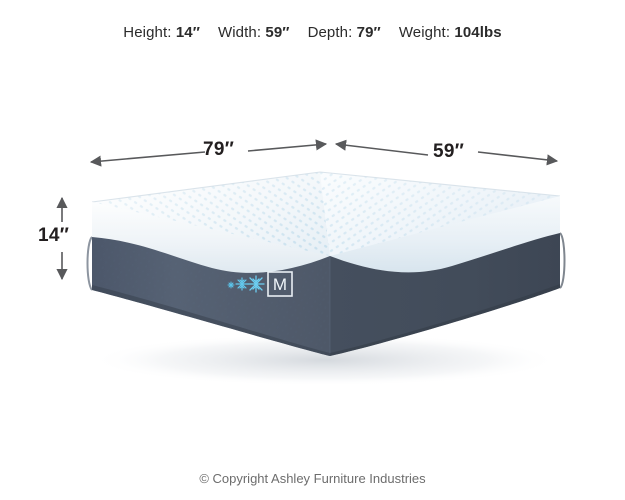  Describe the element at coordinates (312, 478) in the screenshot. I see `copyright-footer: © Copyright Ashley Furniture Industries` at that location.